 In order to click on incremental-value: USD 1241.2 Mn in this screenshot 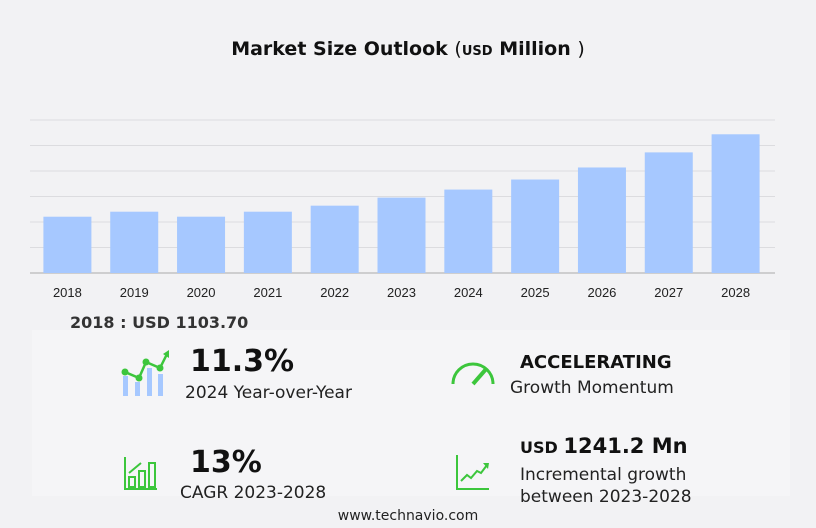, I will do `click(604, 446)`.